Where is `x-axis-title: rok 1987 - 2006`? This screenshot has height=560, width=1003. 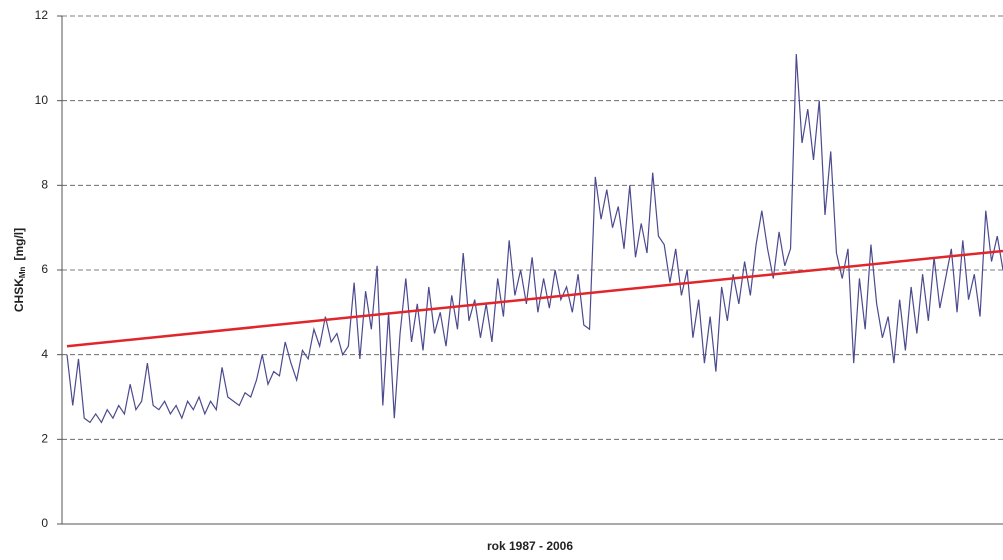 x-axis-title: rok 1987 - 2006 is located at coordinates (530, 546).